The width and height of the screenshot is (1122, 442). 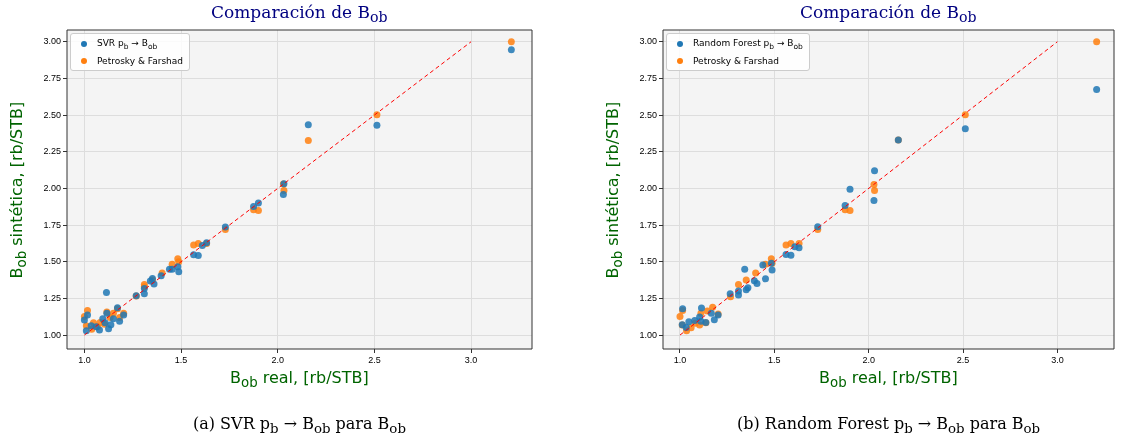 What do you see at coordinates (299, 425) in the screenshot?
I see `text: (a) SVR p$_{b}$ → B$_{ob}$ para B$_{ob}$` at bounding box center [299, 425].